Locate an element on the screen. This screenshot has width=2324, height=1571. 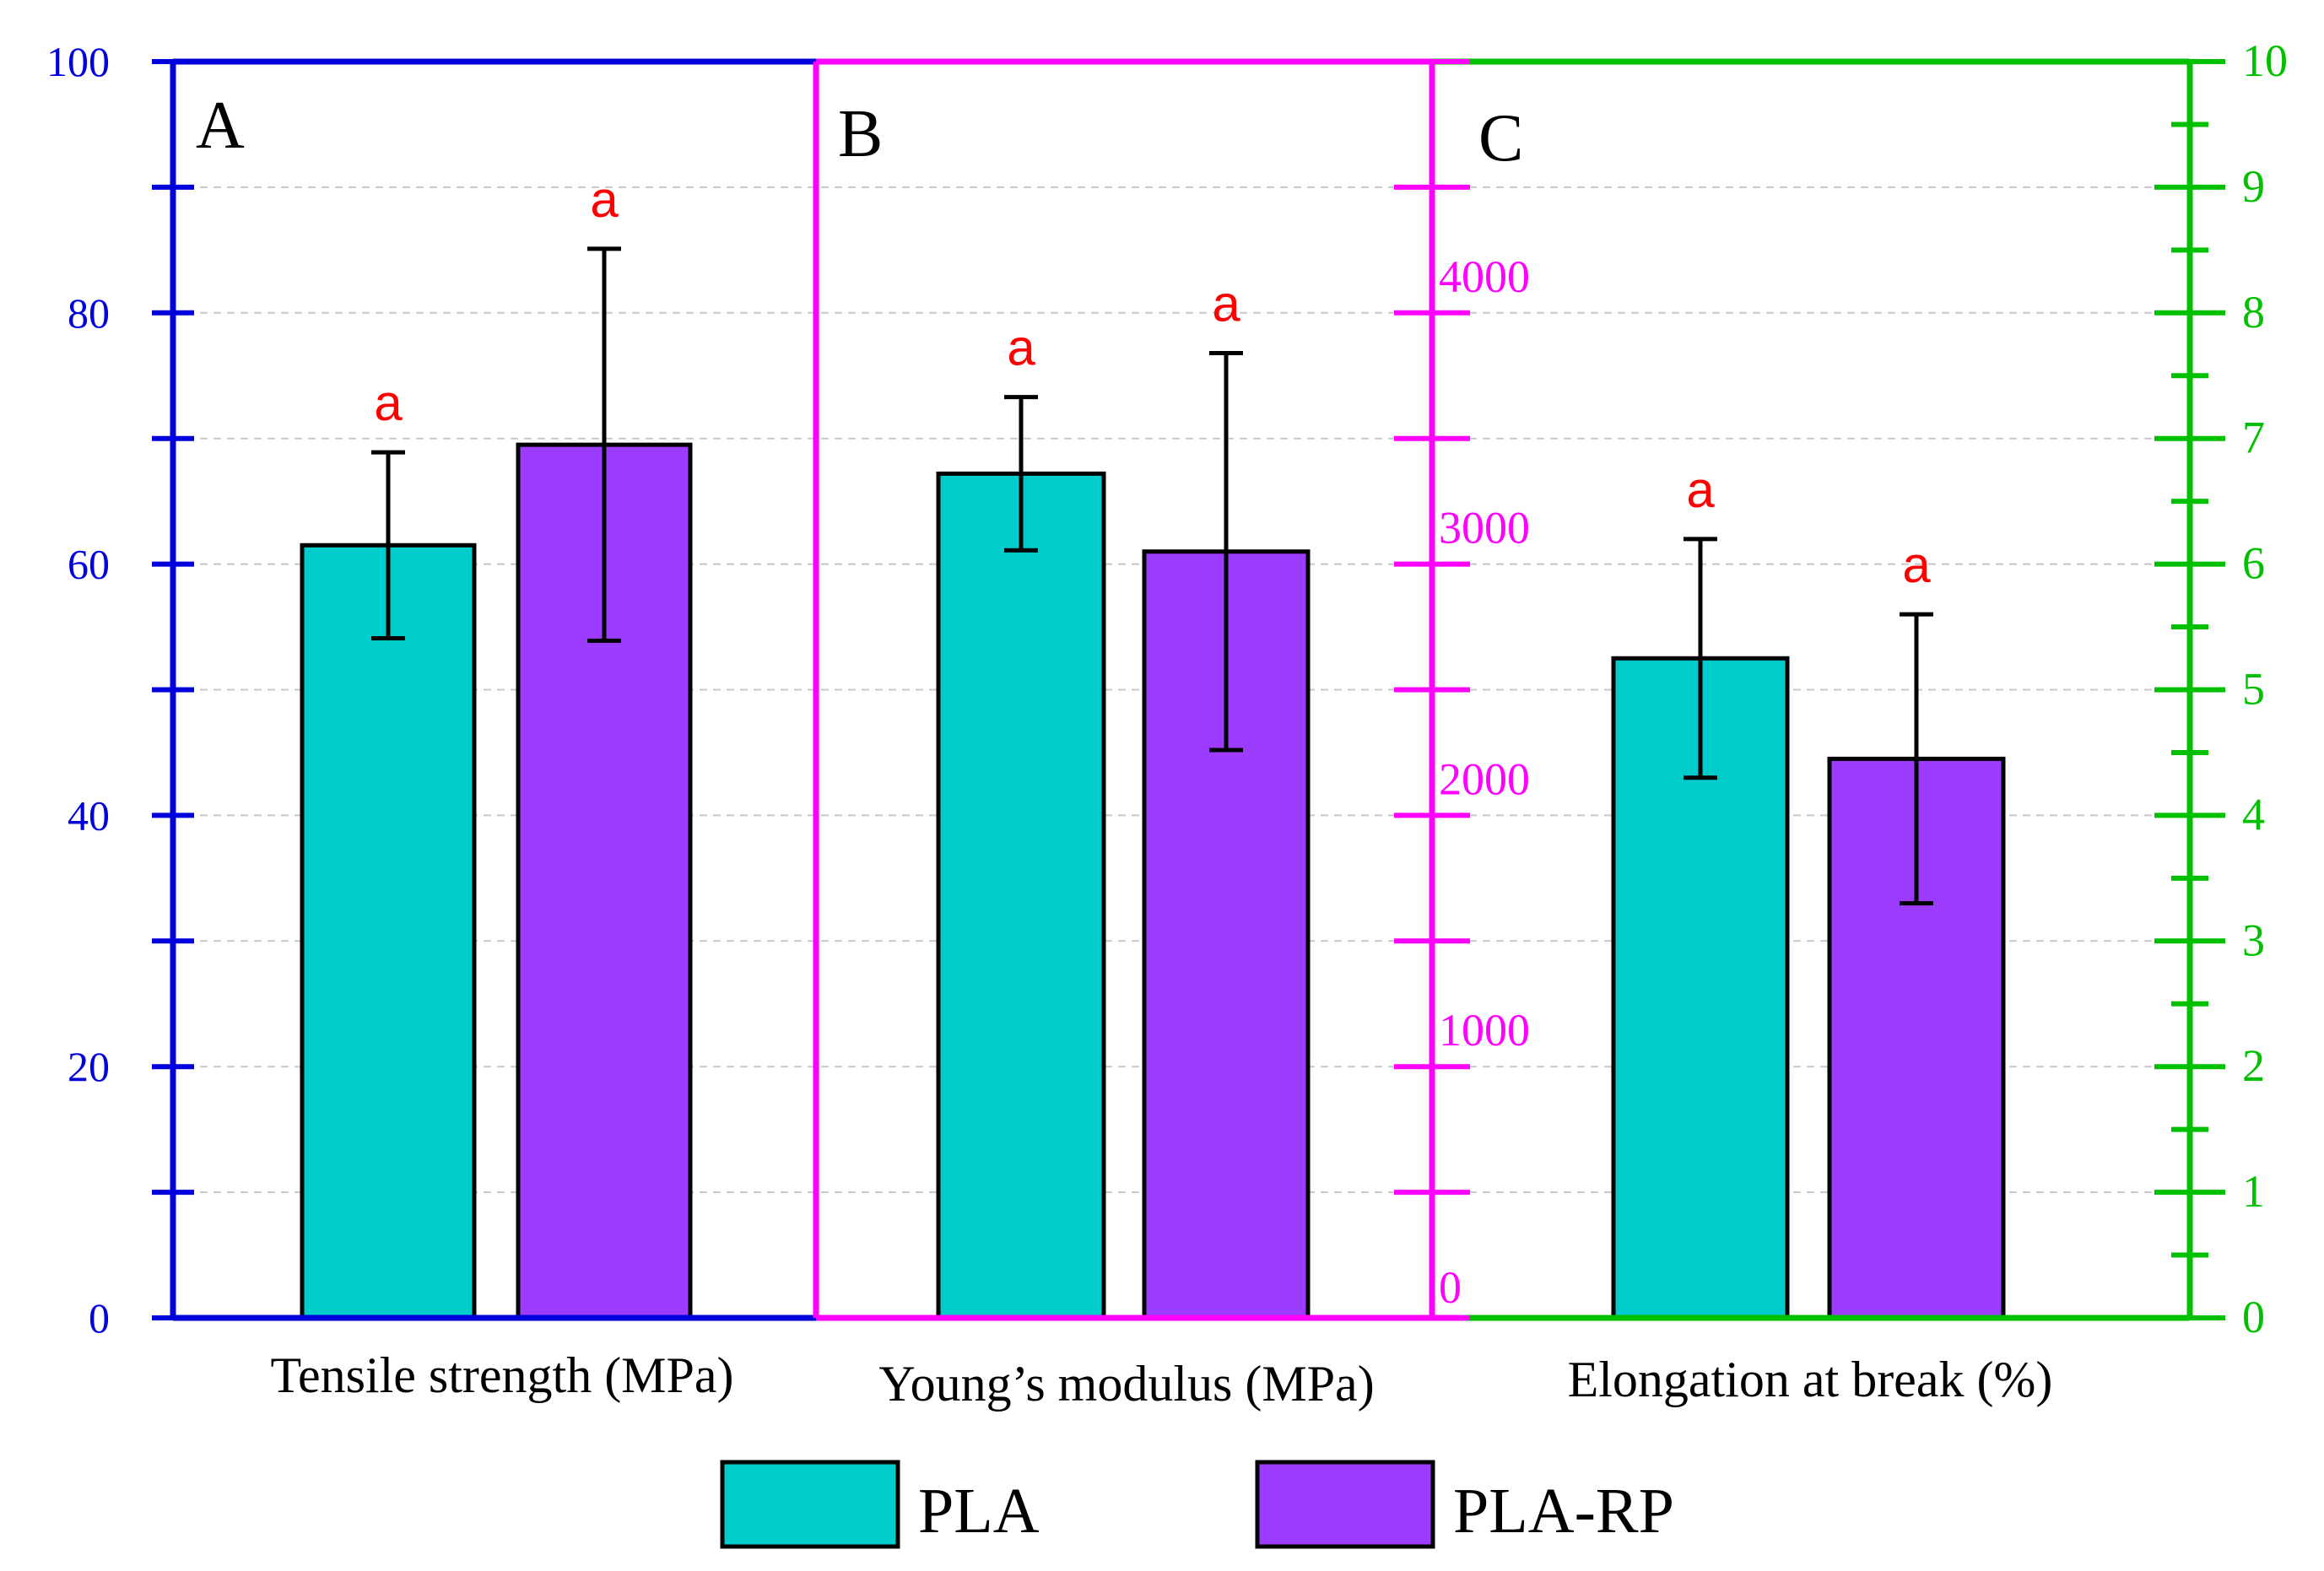
y-tick-label-c: 2 is located at coordinates (2254, 1065).